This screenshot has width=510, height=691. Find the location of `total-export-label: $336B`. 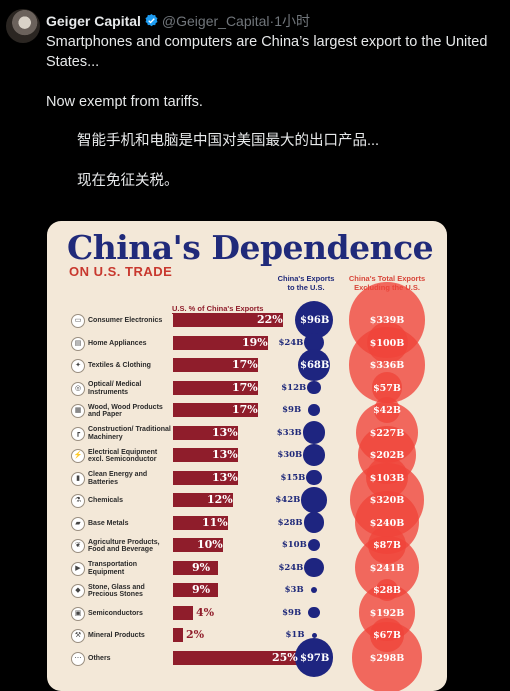

total-export-label: $336B is located at coordinates (387, 365).